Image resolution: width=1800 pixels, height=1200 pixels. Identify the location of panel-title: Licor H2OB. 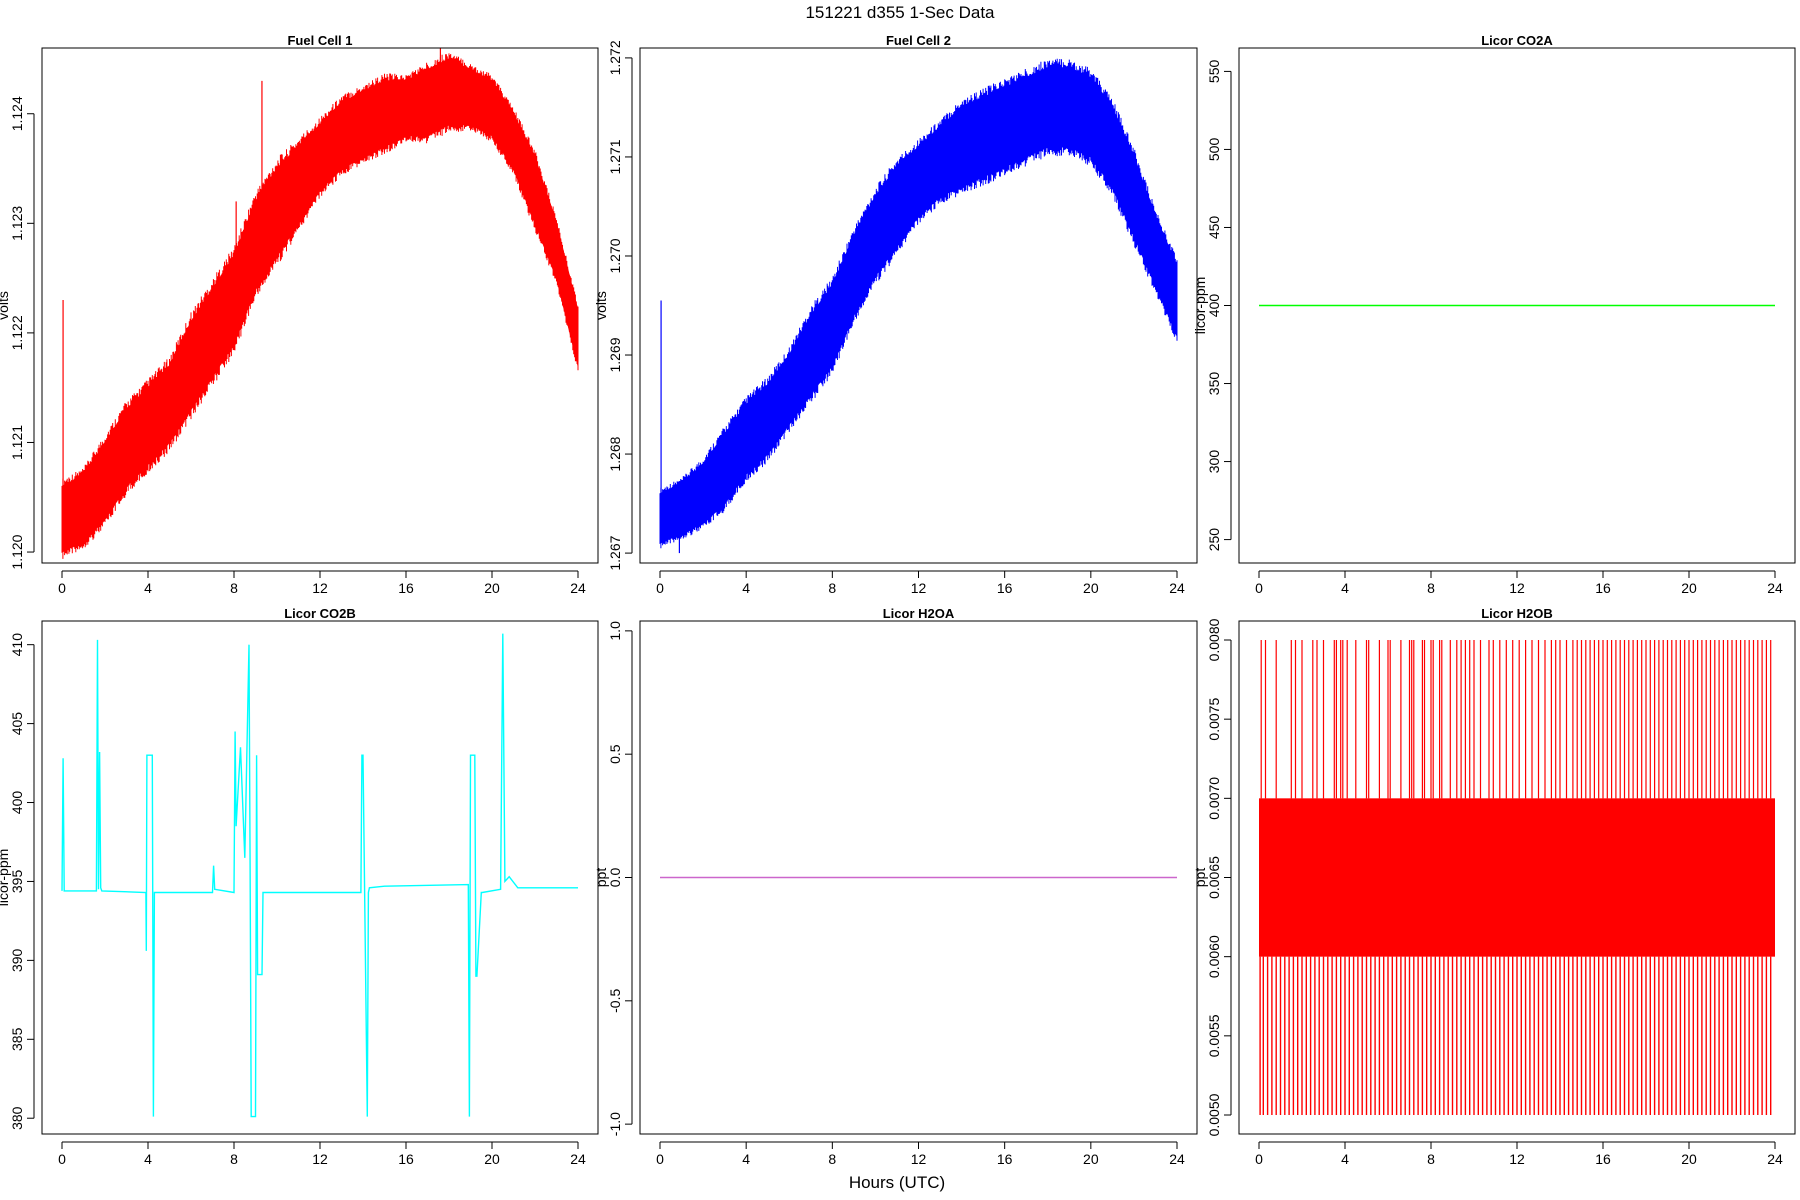
(1517, 613).